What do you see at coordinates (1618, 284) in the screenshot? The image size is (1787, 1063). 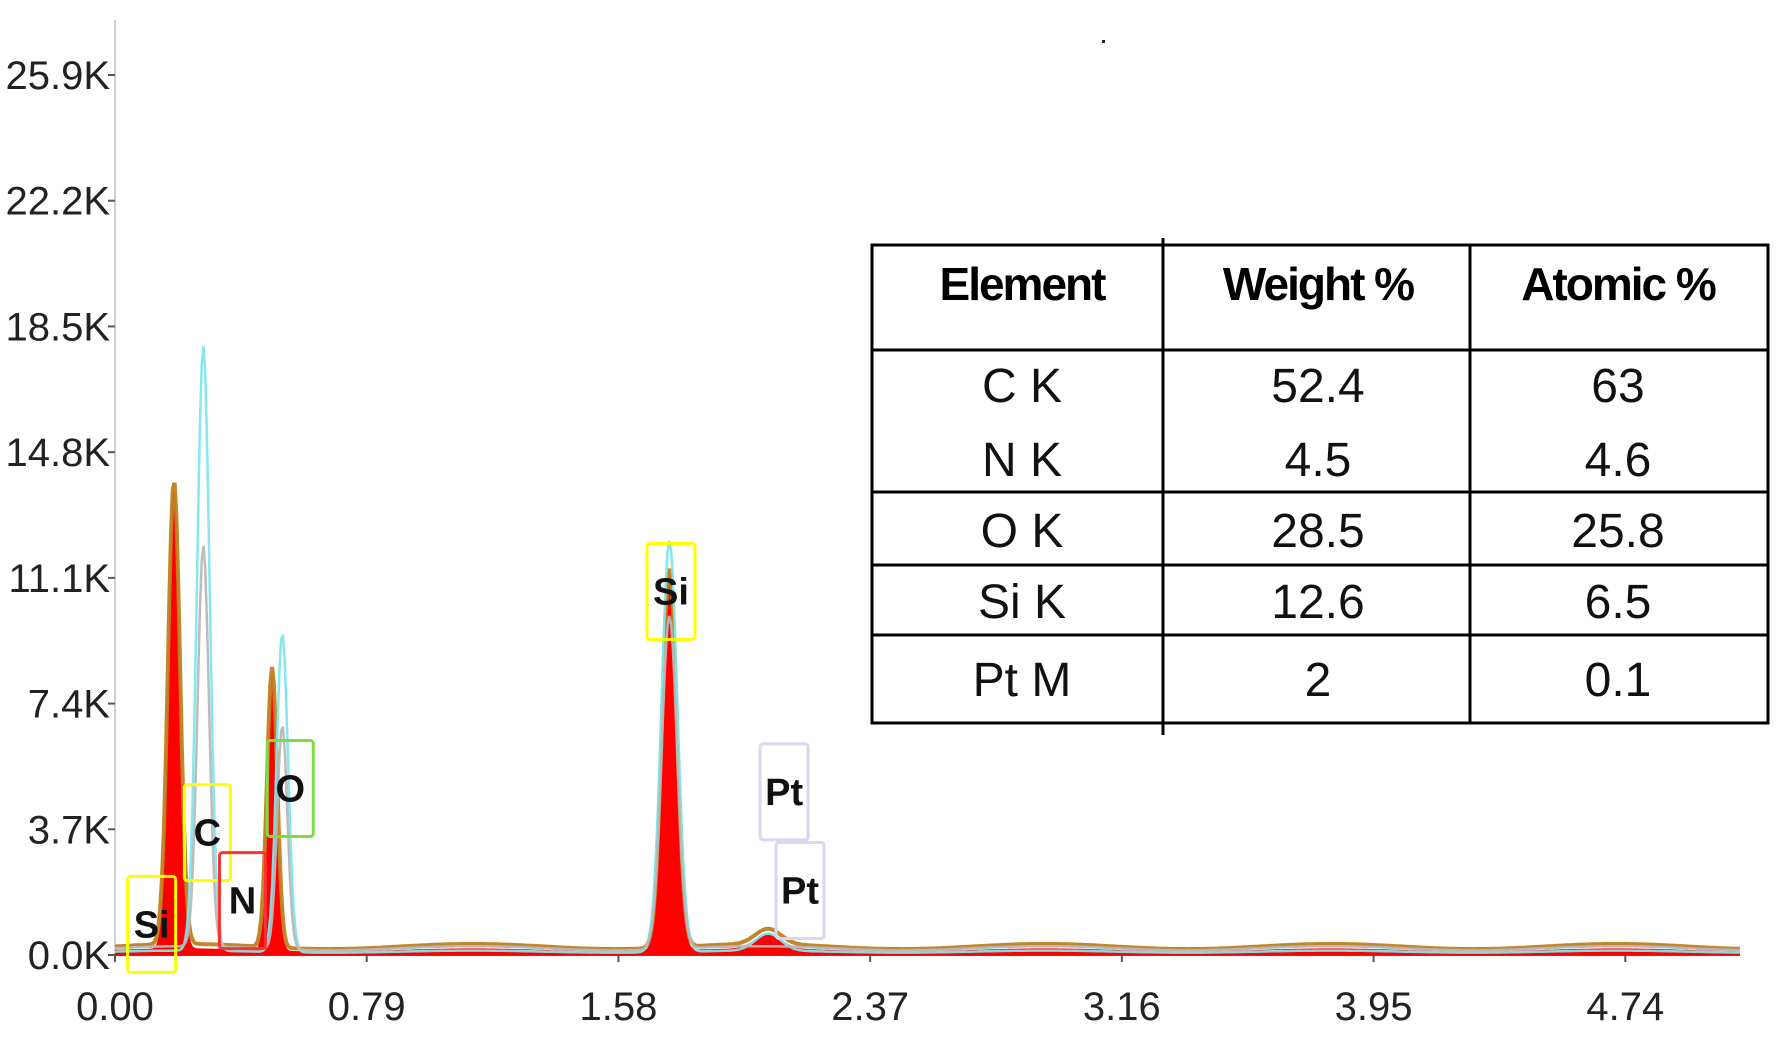 I see `table-header-atomic: Atomic %` at bounding box center [1618, 284].